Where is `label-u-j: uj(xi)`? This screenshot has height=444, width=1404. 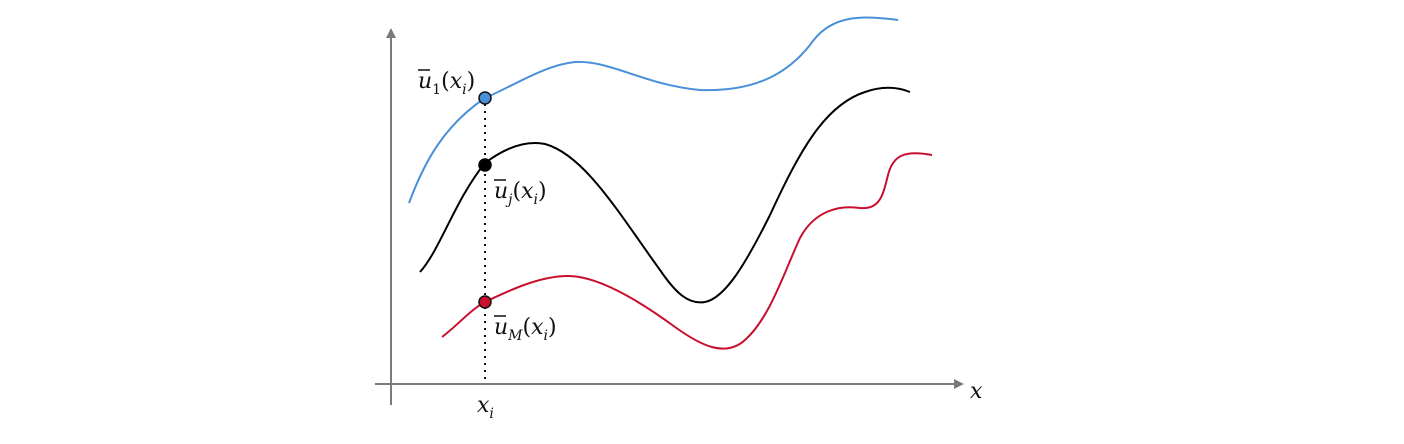 label-u-j: uj(xi) is located at coordinates (520, 193).